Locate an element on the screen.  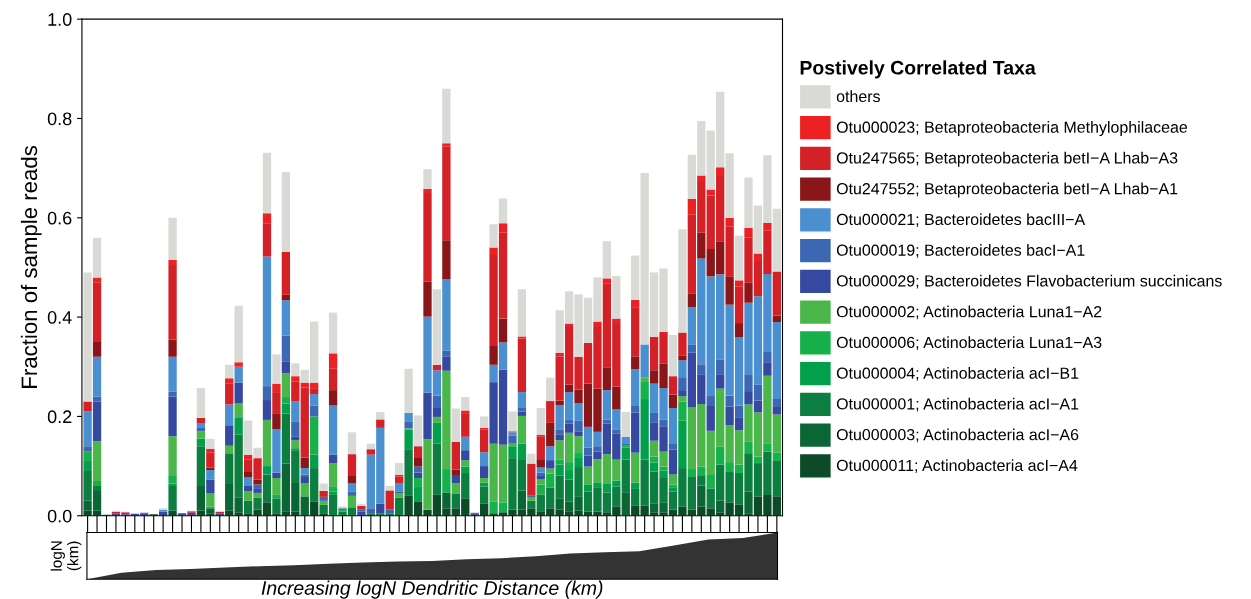
legend-label: Otu000011; Actinobacteria acI−A4 is located at coordinates (957, 466).